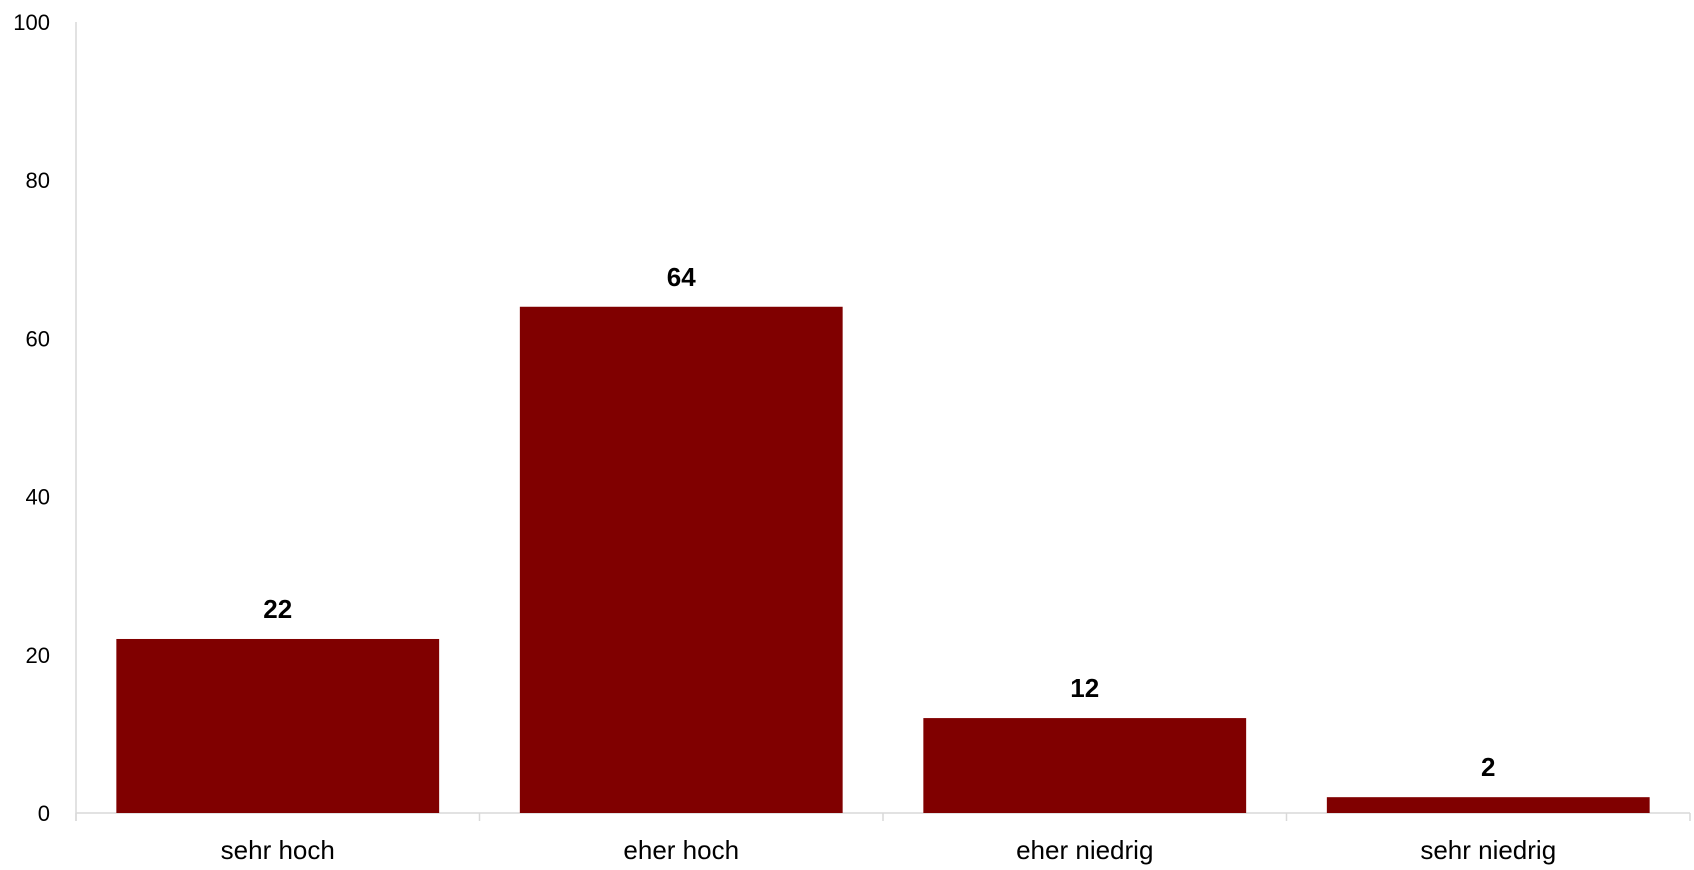 The image size is (1694, 870). Describe the element at coordinates (31, 22) in the screenshot. I see `y-tick-label: 100` at that location.